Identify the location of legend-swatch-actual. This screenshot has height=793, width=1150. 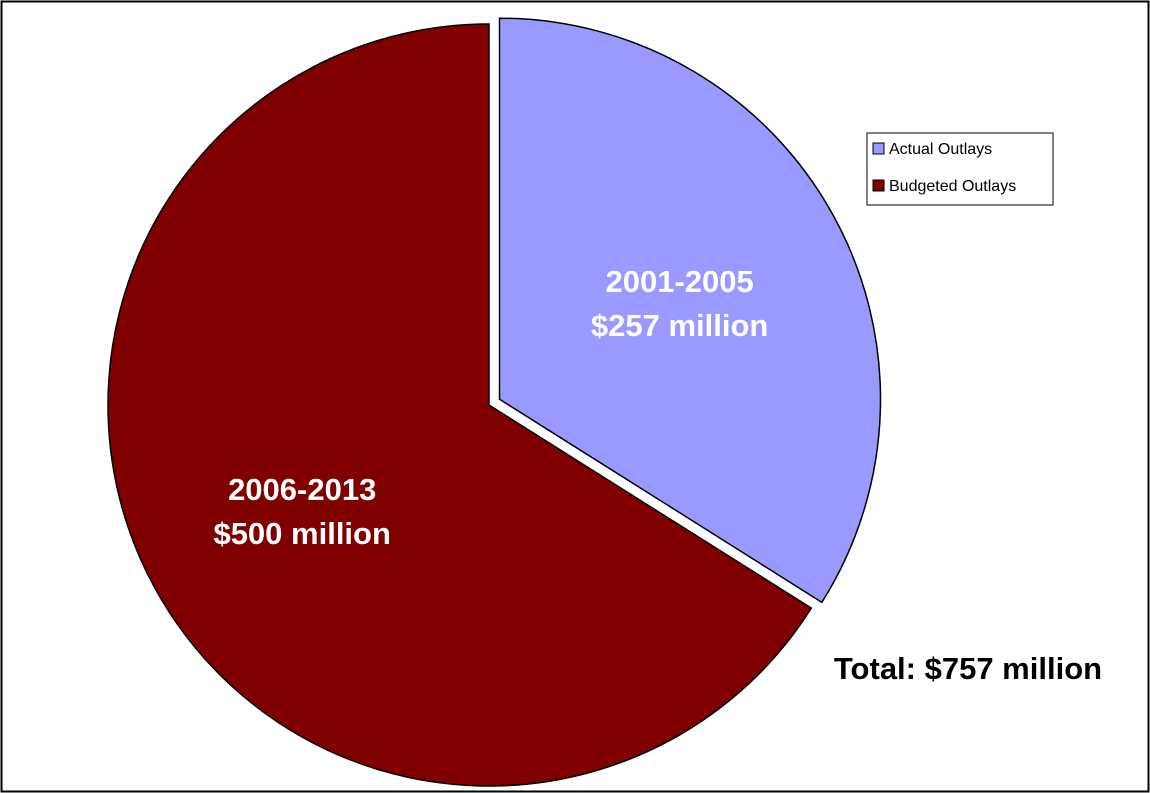
(878, 148).